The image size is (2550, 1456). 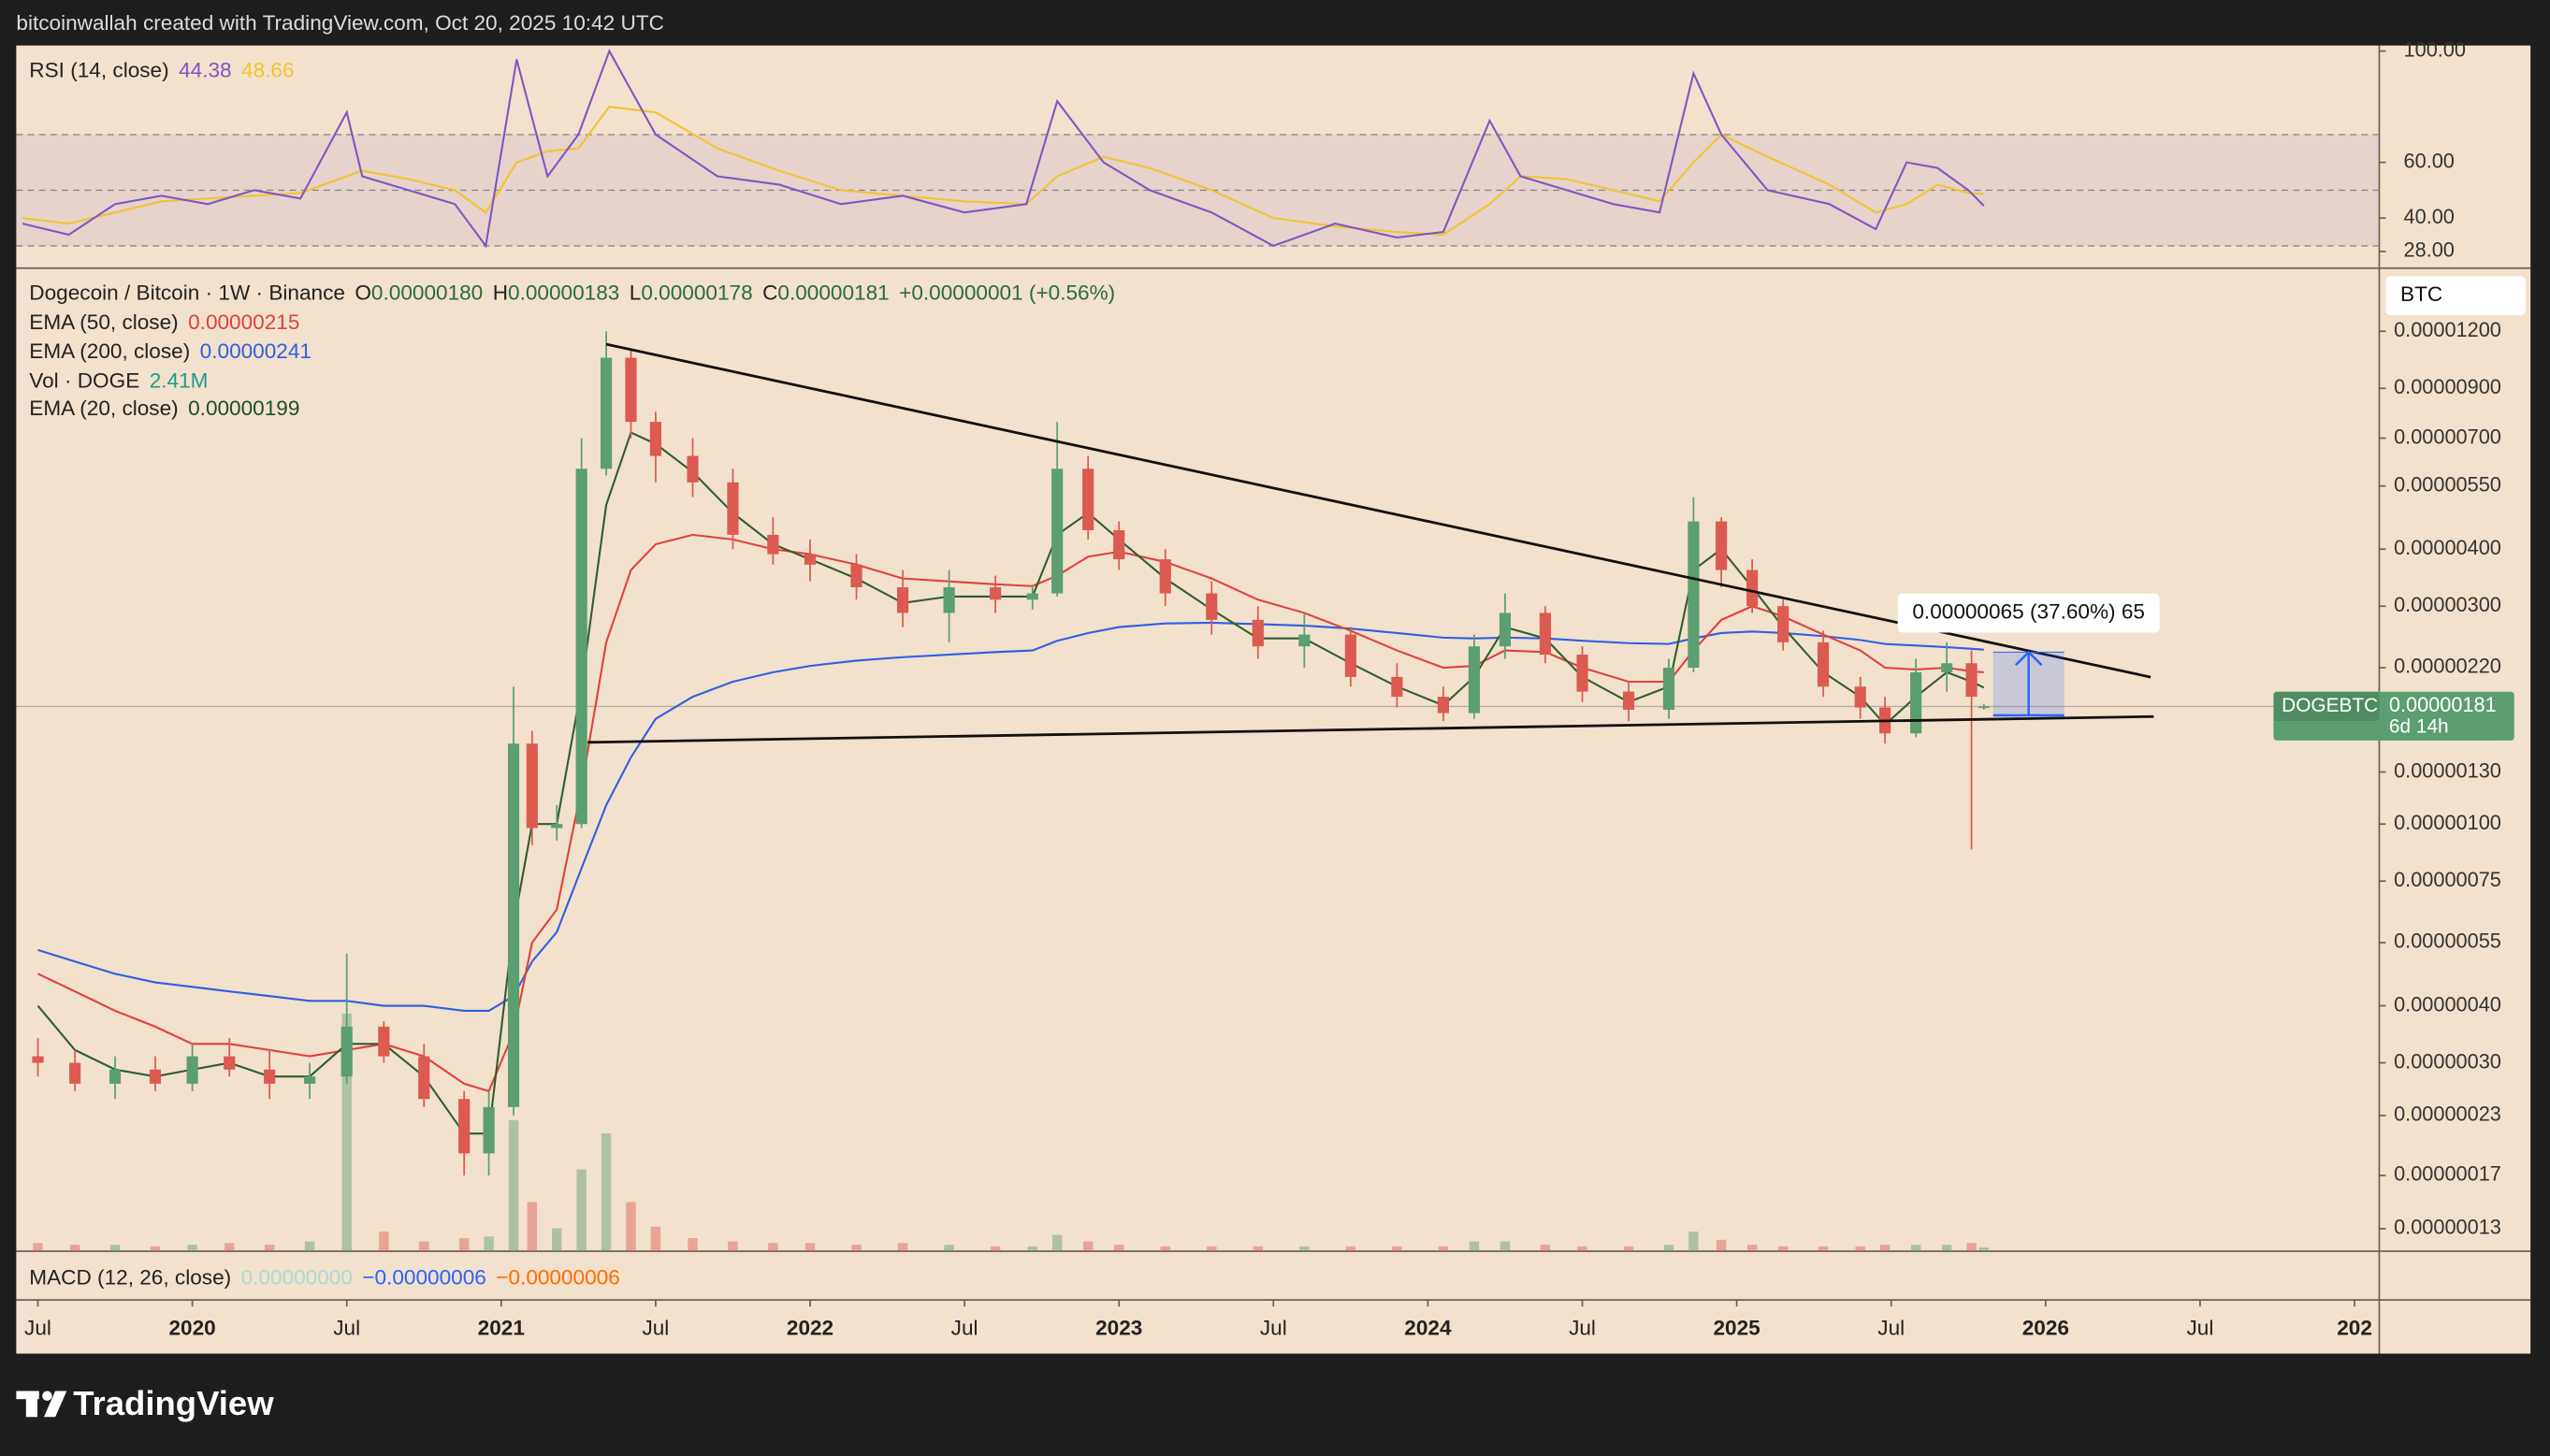 I want to click on legend-item: 0.00000199, so click(x=243, y=408).